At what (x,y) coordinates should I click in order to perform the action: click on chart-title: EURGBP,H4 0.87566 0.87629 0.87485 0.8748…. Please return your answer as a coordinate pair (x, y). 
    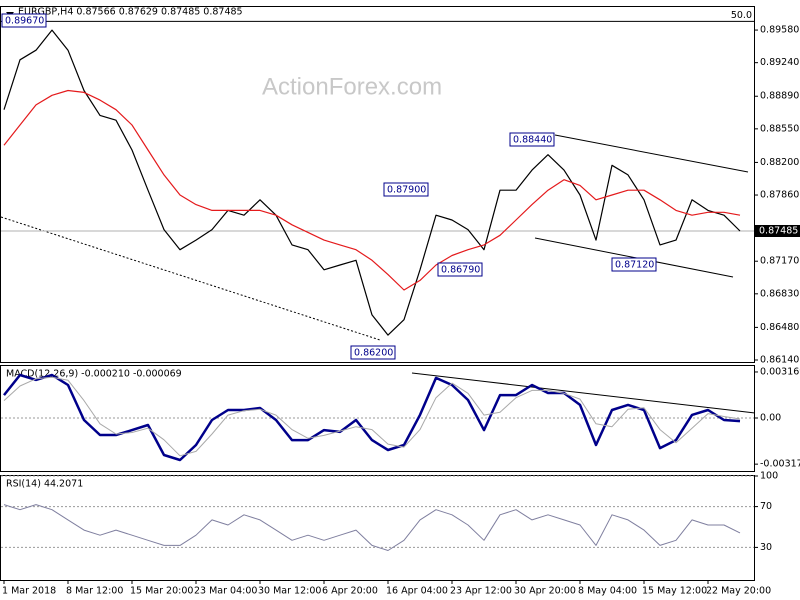
    Looking at the image, I should click on (130, 12).